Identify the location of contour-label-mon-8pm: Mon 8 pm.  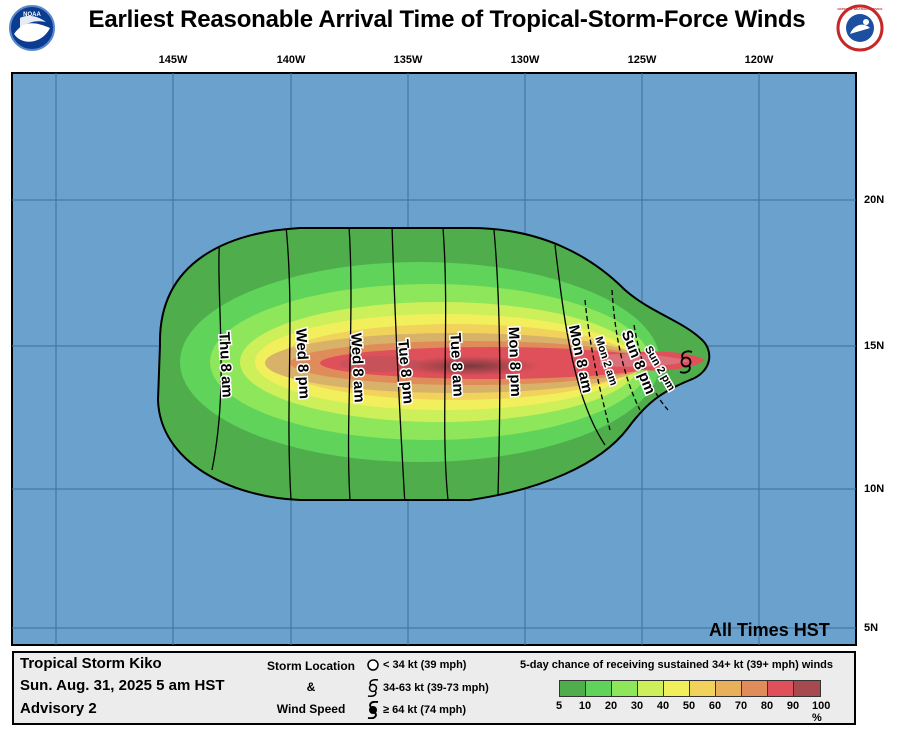
(514, 362).